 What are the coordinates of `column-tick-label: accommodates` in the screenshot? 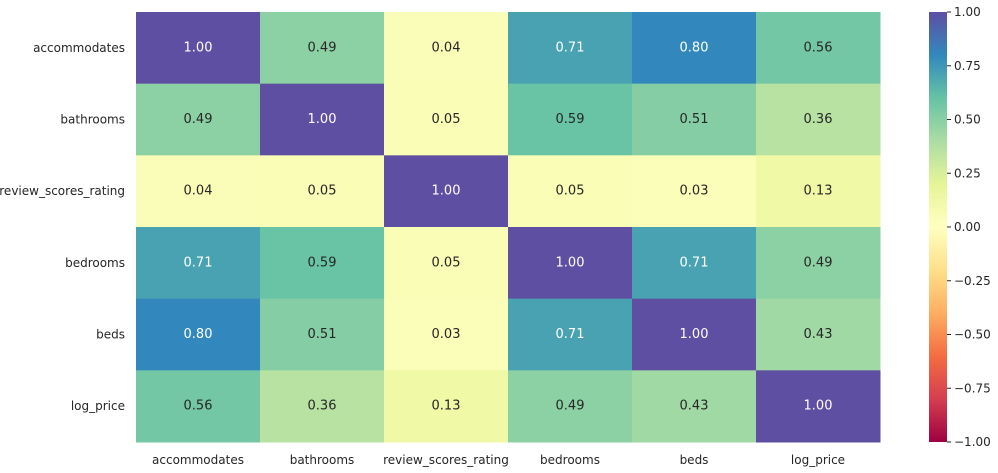 It's located at (198, 460).